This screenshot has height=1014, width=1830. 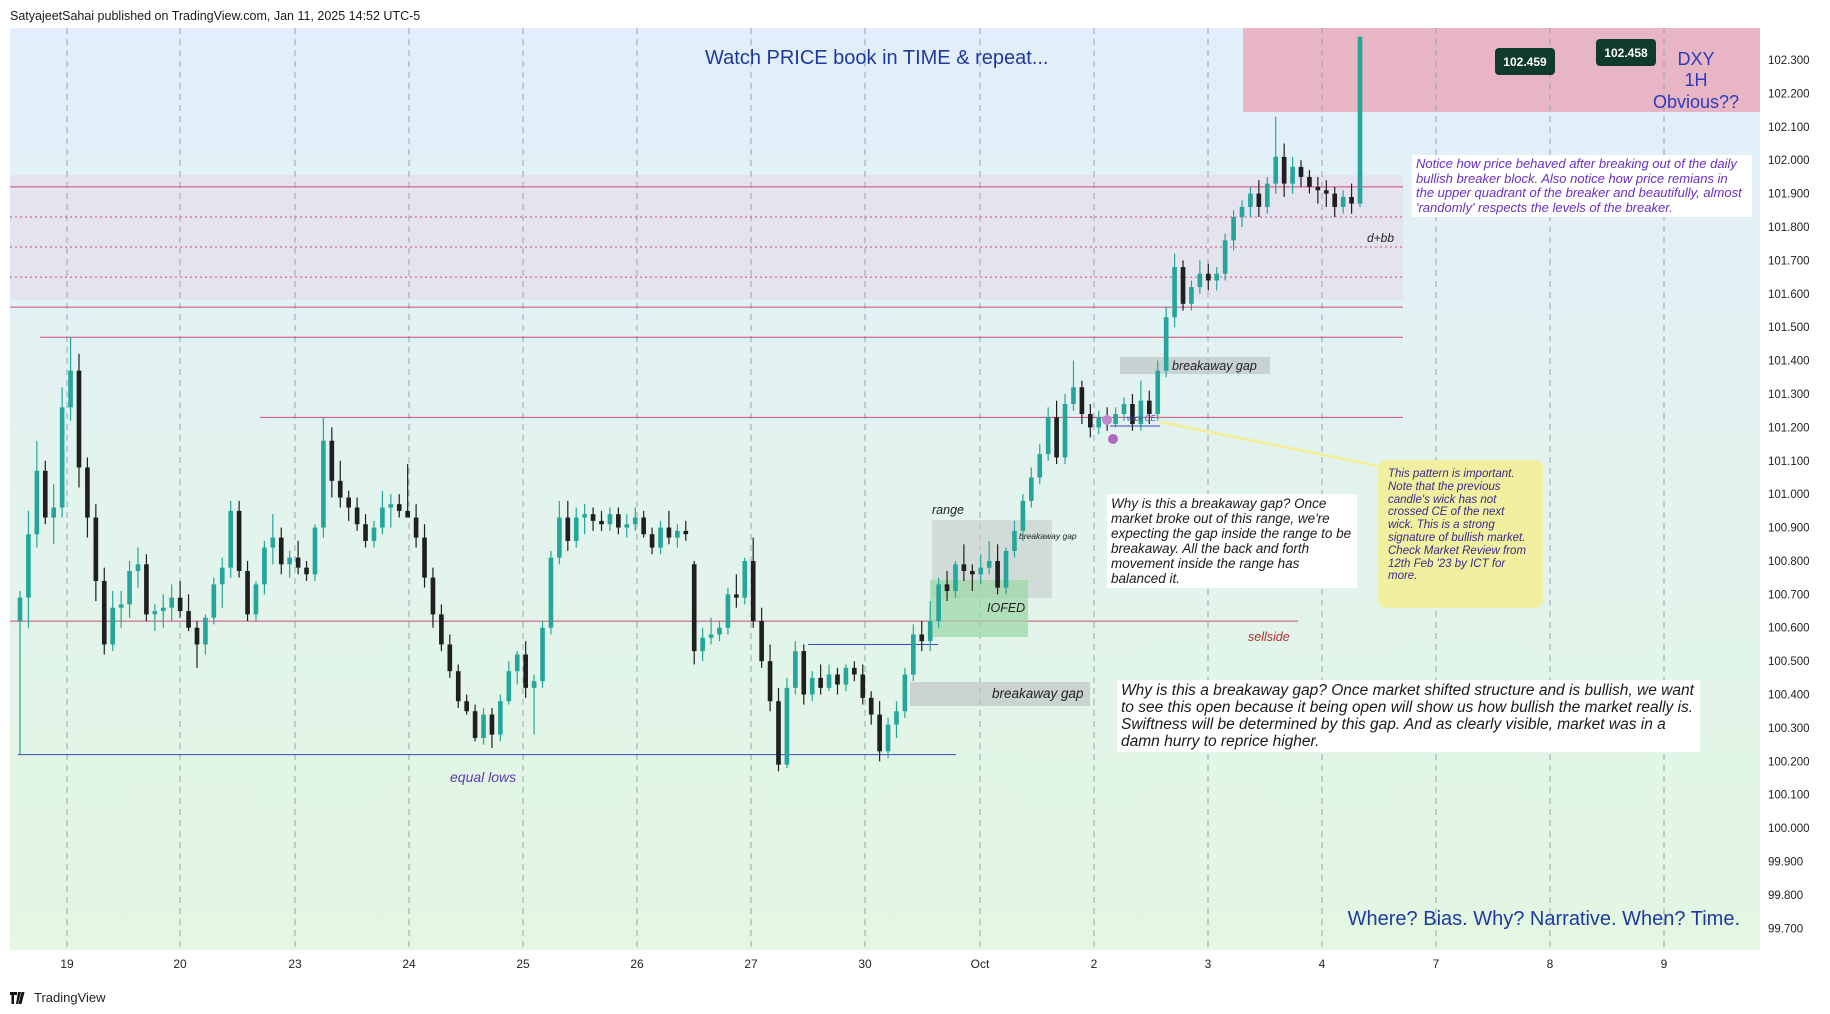 What do you see at coordinates (409, 964) in the screenshot?
I see `x-tick-24: 24` at bounding box center [409, 964].